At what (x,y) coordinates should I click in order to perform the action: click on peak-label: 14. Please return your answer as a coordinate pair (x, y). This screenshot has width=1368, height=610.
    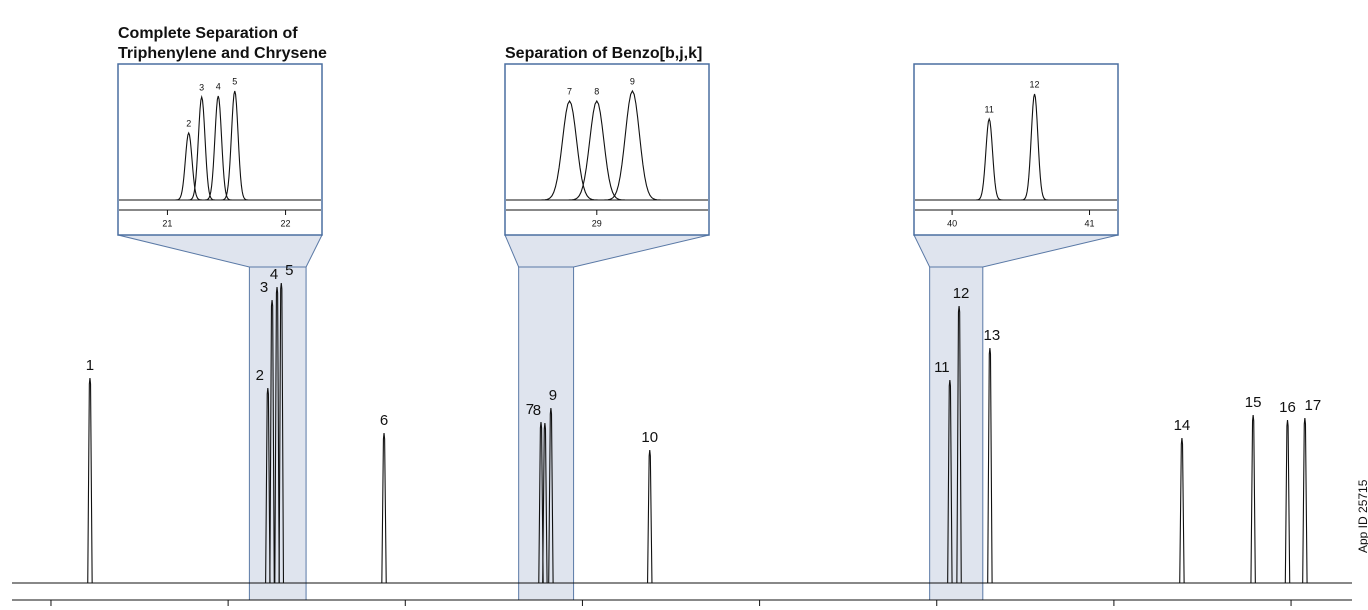
    Looking at the image, I should click on (1182, 425).